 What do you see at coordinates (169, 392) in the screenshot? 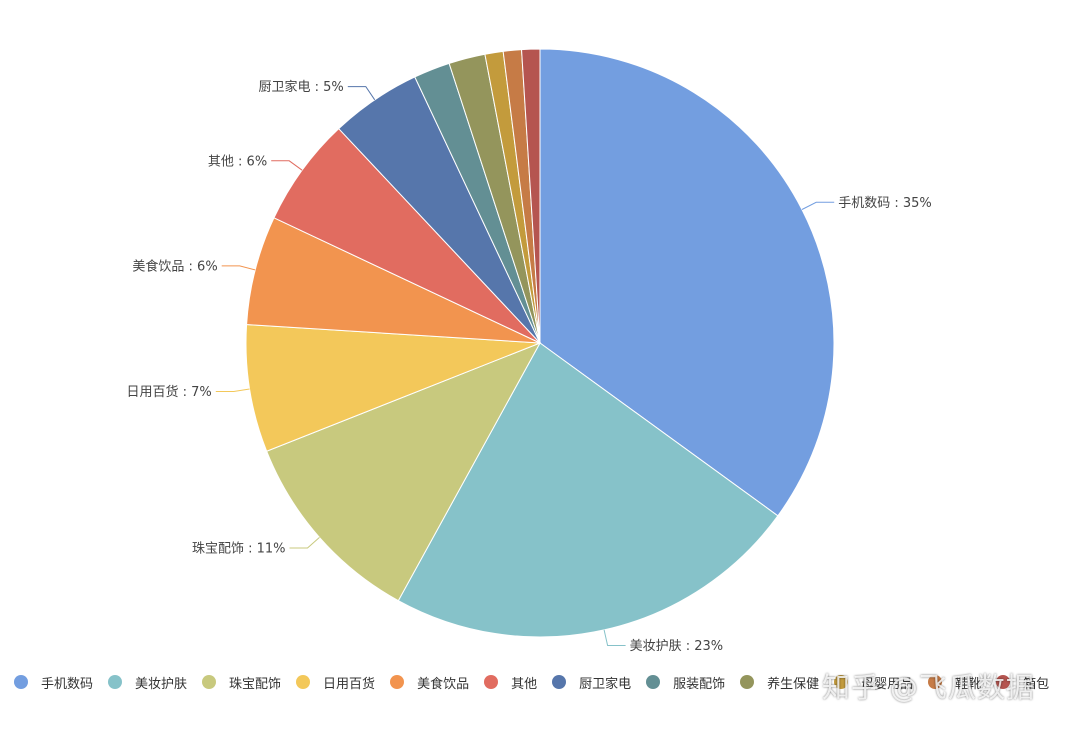
I see `slice-label-4: 日用百货 : 7%` at bounding box center [169, 392].